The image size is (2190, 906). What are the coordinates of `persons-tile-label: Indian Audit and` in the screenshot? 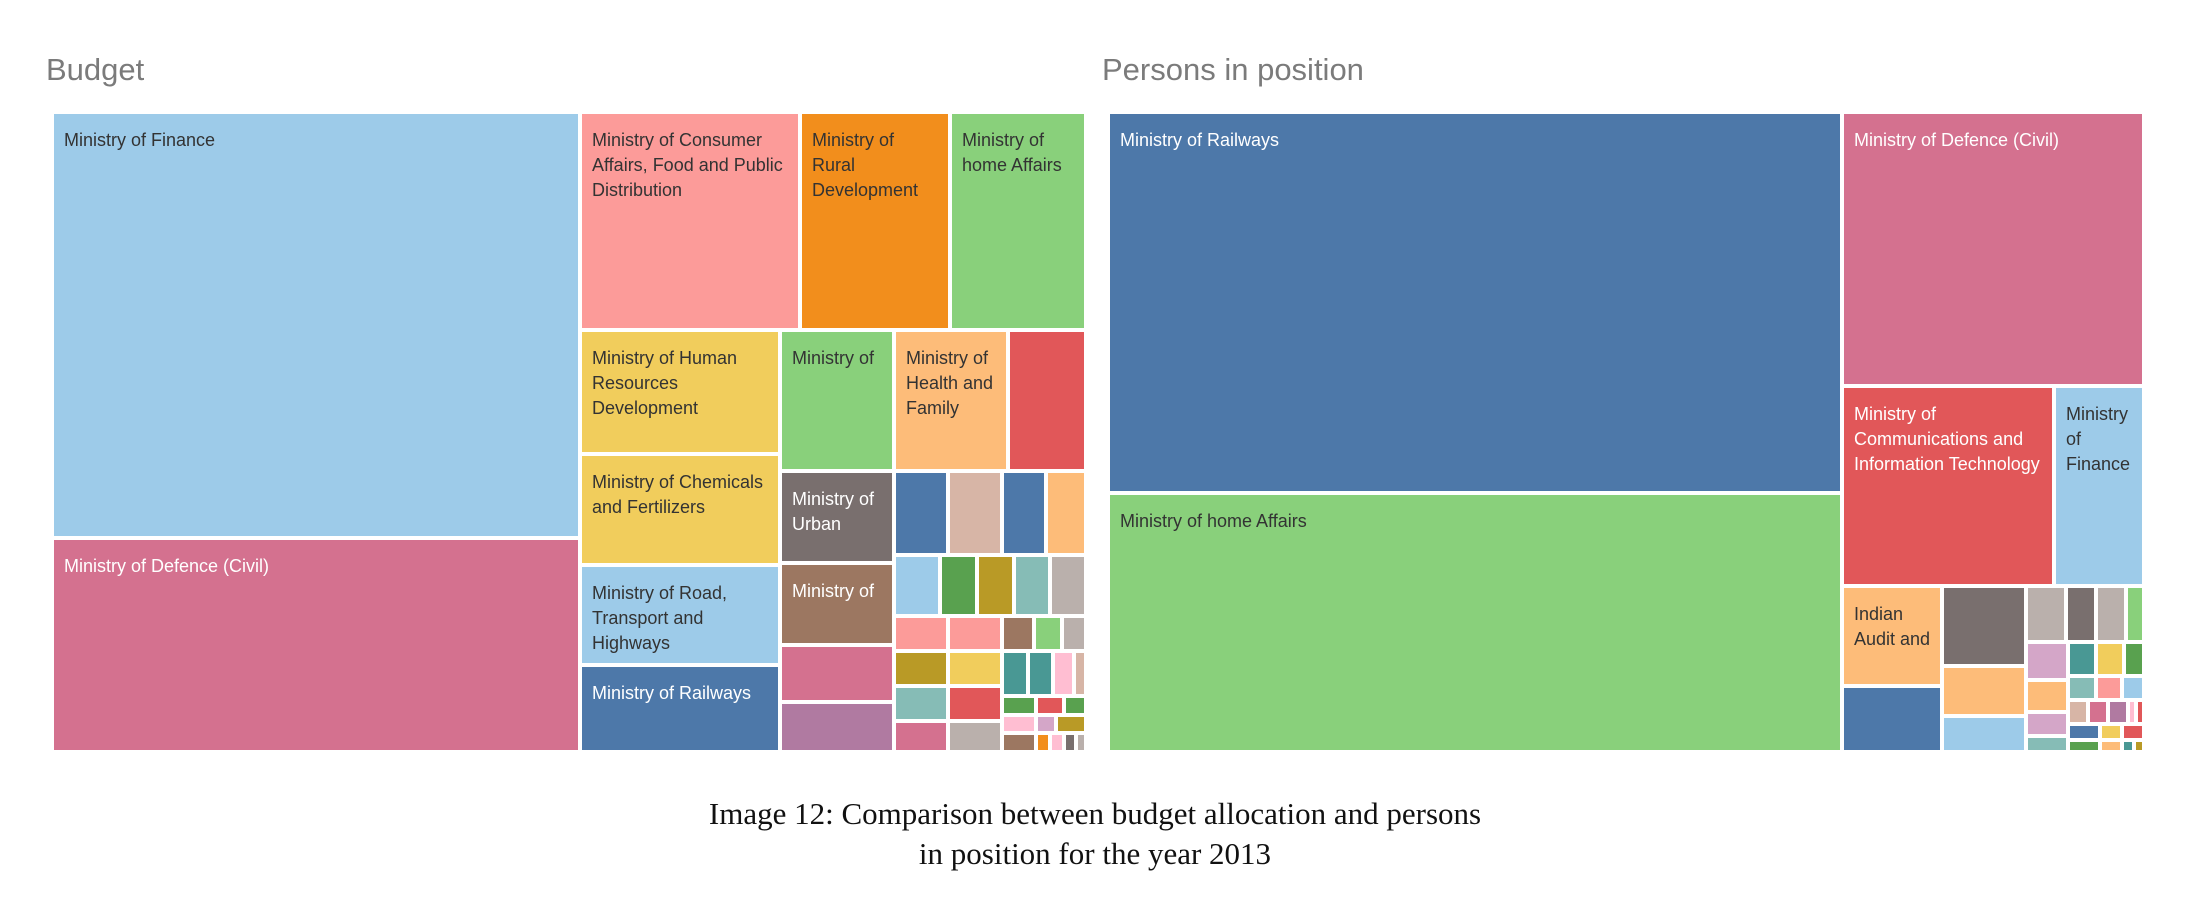 It's located at (1892, 626).